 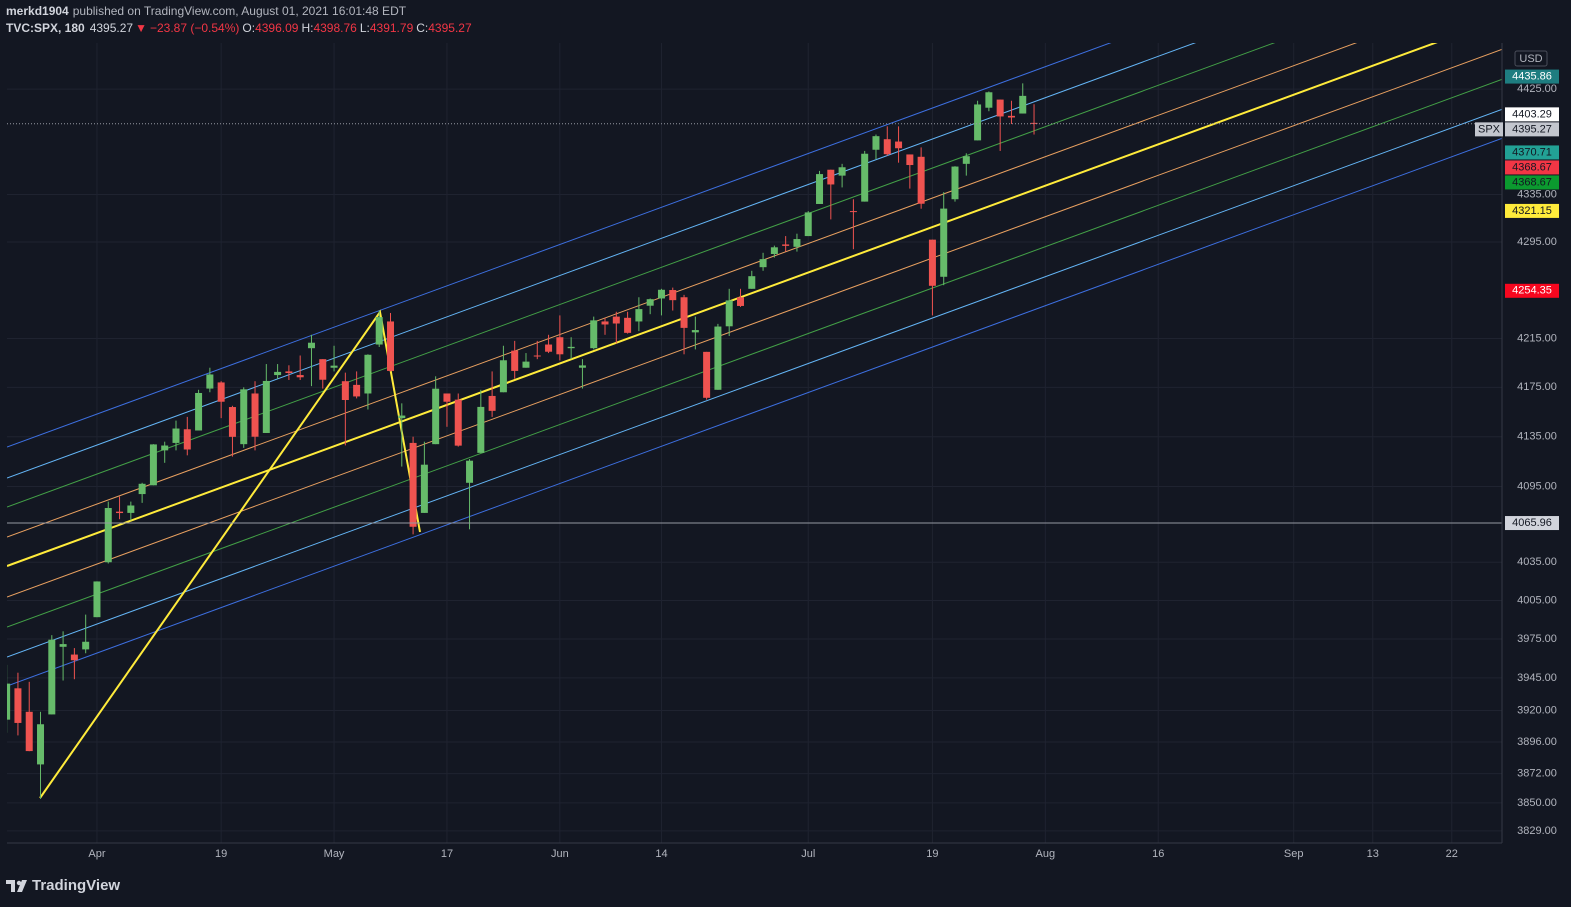 I want to click on price-badge-label: 4435.86, so click(x=1532, y=76).